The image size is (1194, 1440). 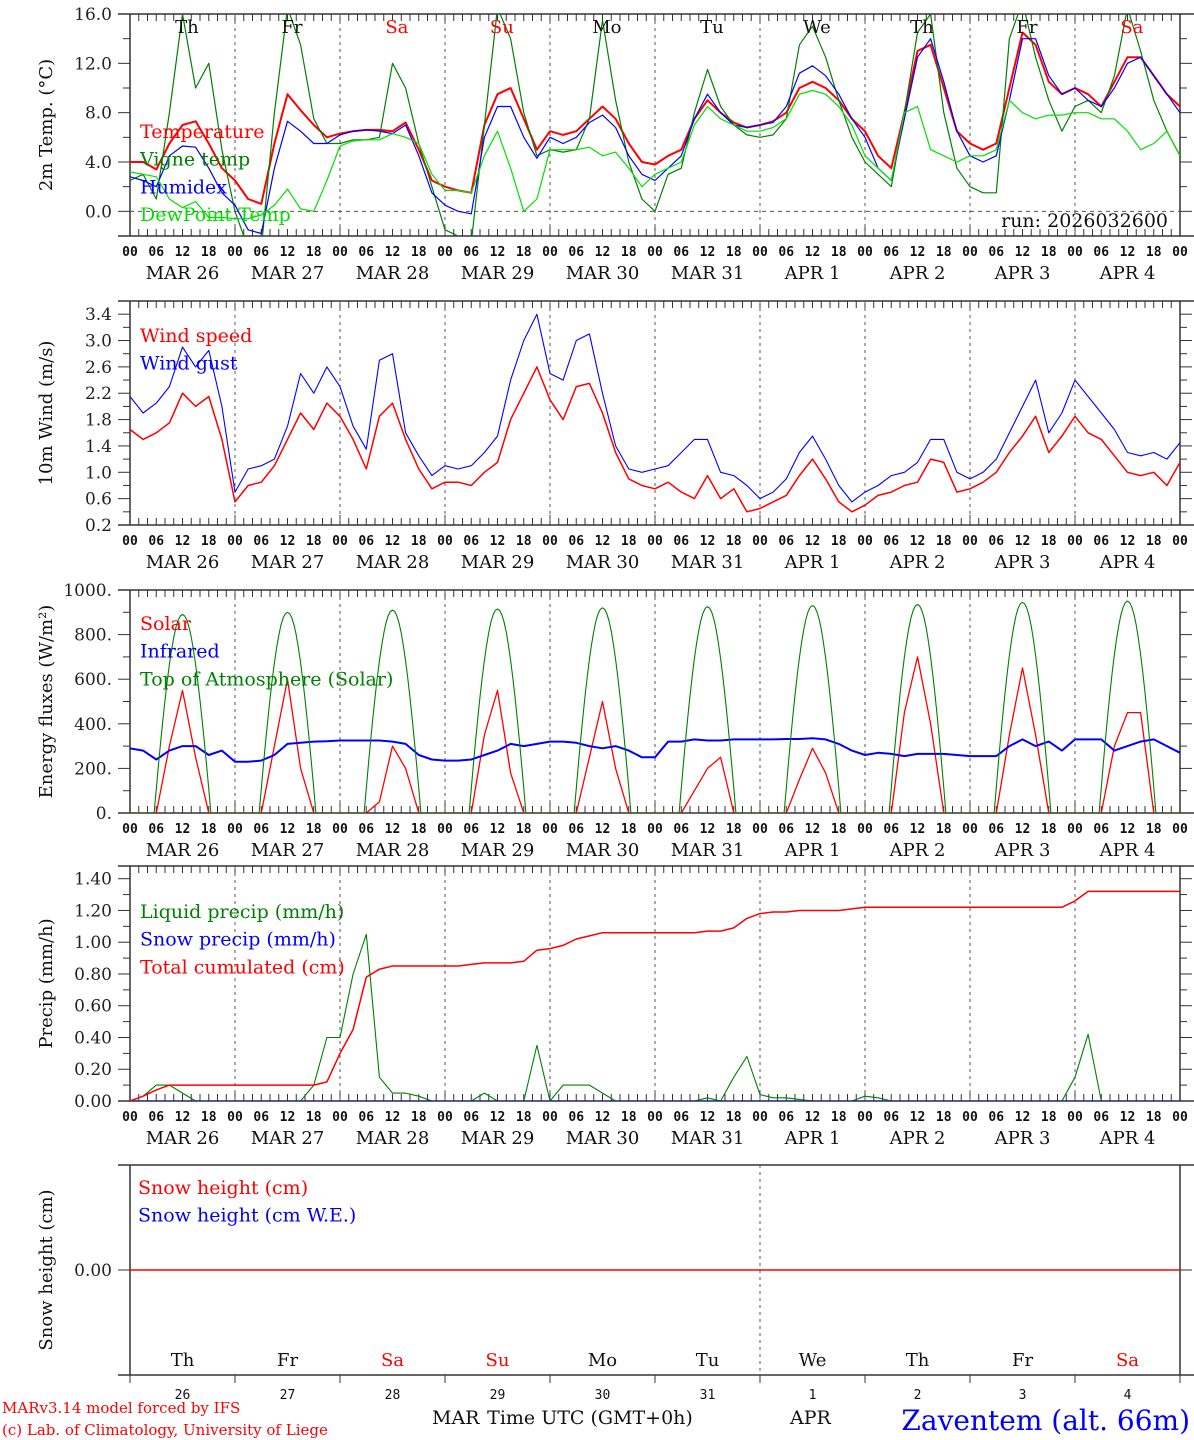 What do you see at coordinates (655, 118) in the screenshot?
I see `series-line-temperature` at bounding box center [655, 118].